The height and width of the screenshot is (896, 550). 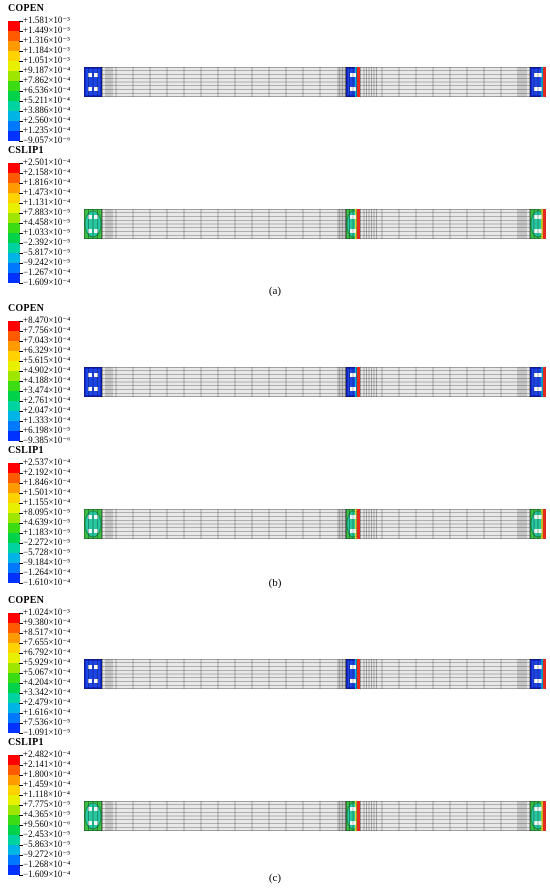 I want to click on legend-value: +1.581×10⁻³, so click(x=46, y=20).